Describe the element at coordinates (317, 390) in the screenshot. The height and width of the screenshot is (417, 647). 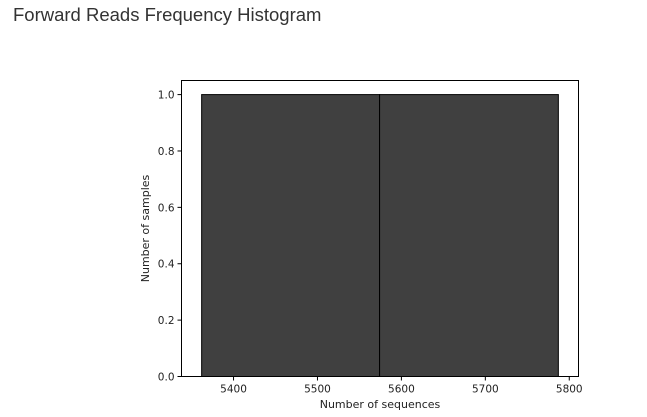
I see `x-tick-label: 5500` at that location.